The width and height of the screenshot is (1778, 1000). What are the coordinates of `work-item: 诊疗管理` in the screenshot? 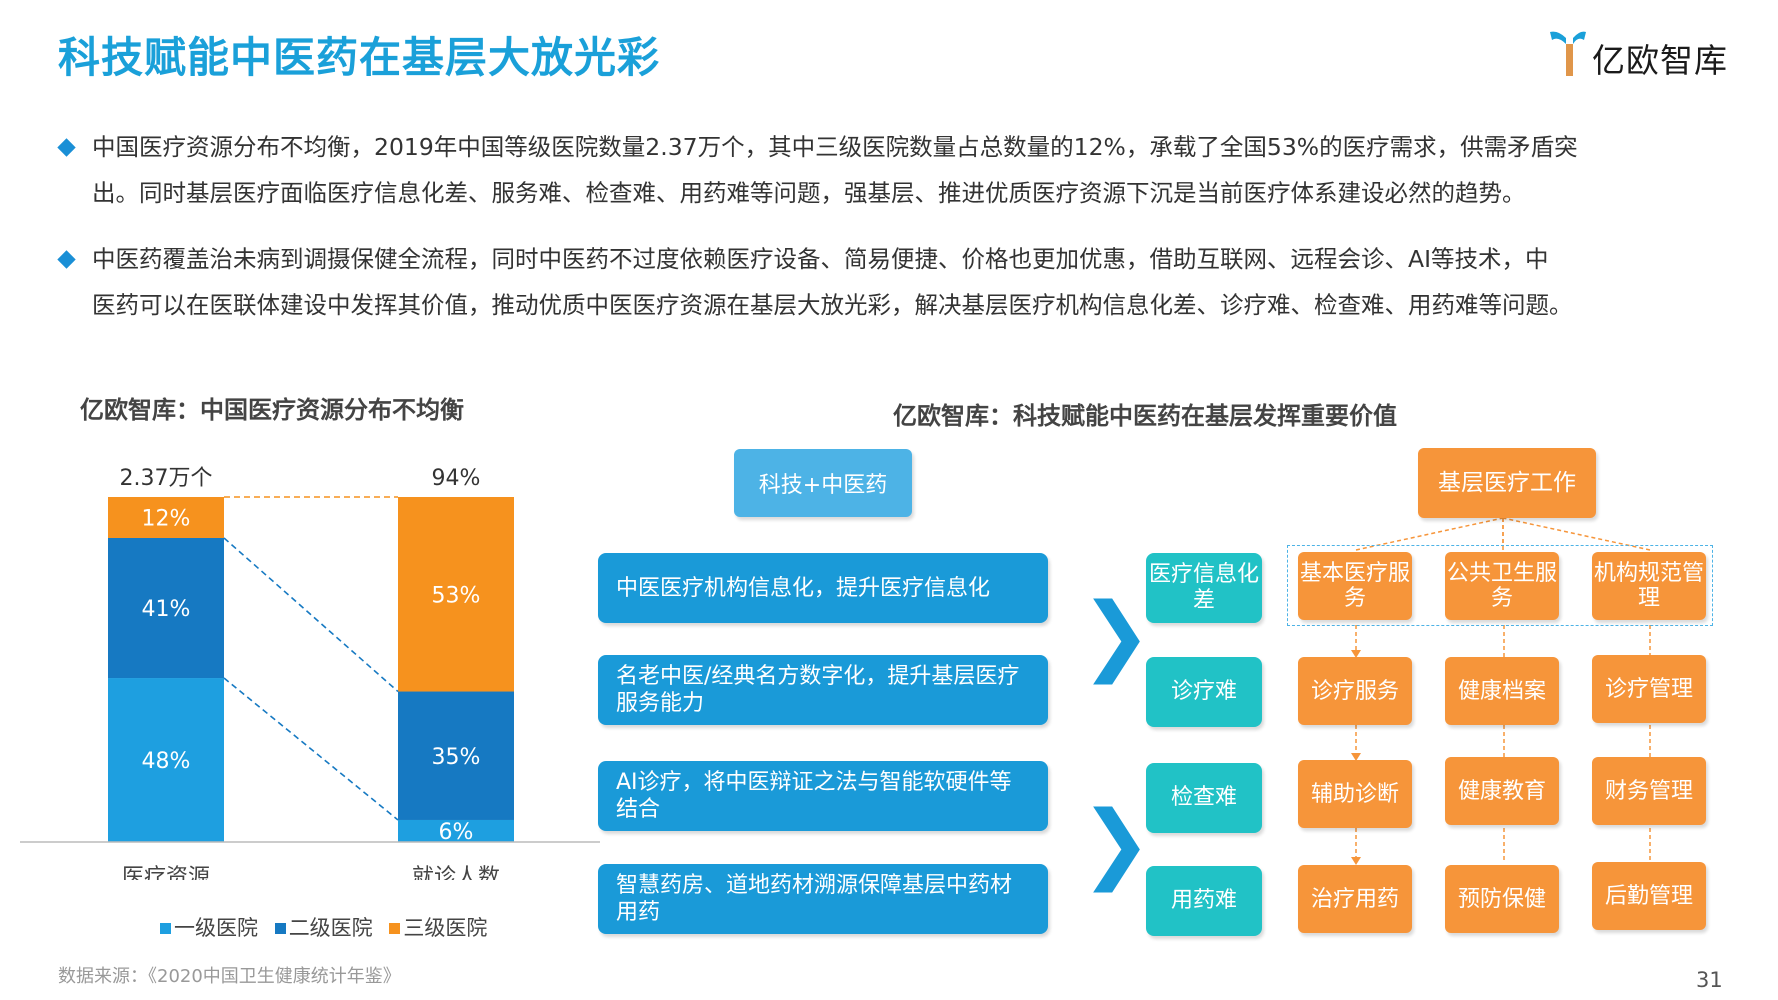 It's located at (1649, 689).